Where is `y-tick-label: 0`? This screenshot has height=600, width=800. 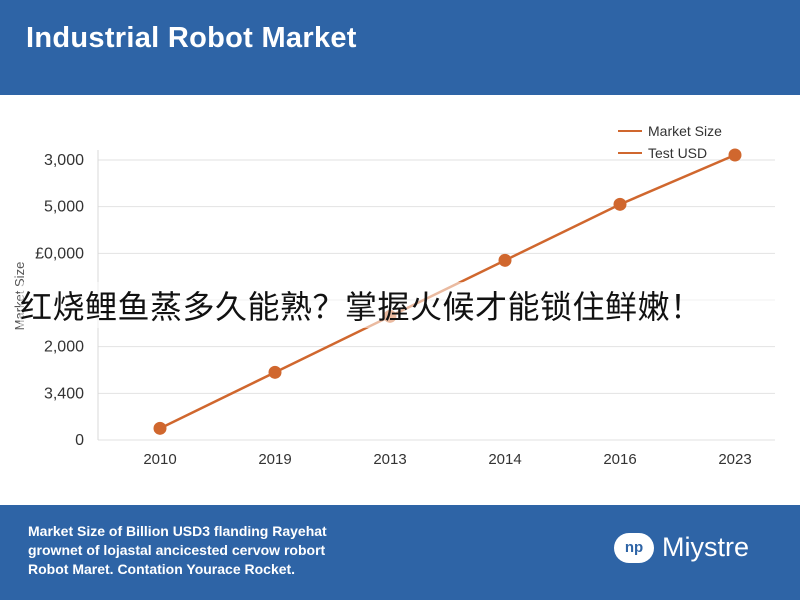 y-tick-label: 0 is located at coordinates (79, 440).